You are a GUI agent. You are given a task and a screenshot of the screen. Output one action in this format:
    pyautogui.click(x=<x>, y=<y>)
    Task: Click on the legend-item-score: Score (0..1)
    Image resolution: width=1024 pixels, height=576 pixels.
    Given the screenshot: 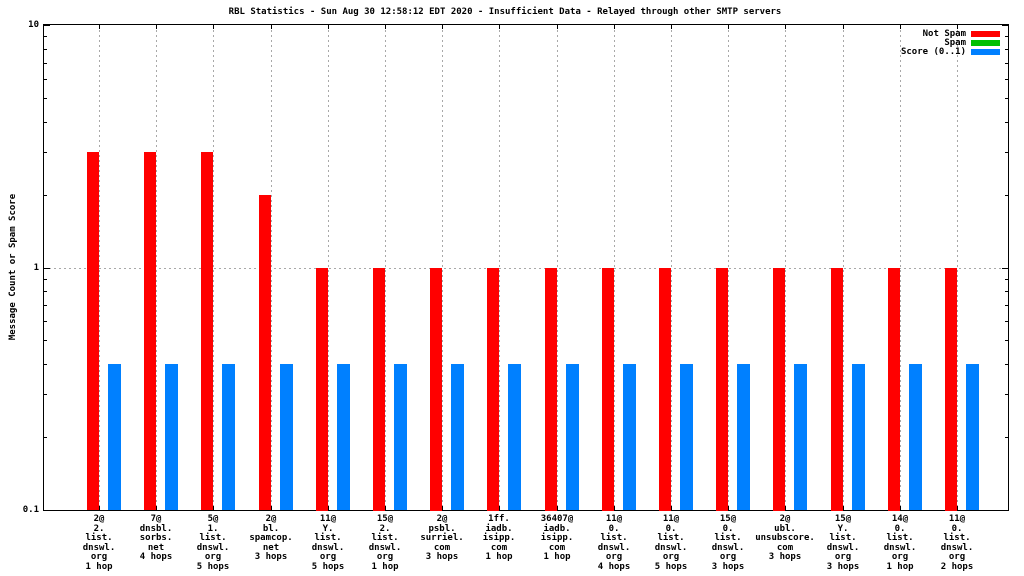 What is the action you would take?
    pyautogui.click(x=950, y=51)
    